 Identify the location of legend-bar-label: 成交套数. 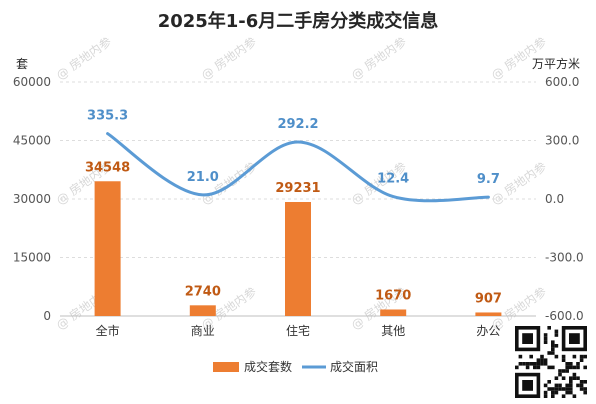
(268, 366).